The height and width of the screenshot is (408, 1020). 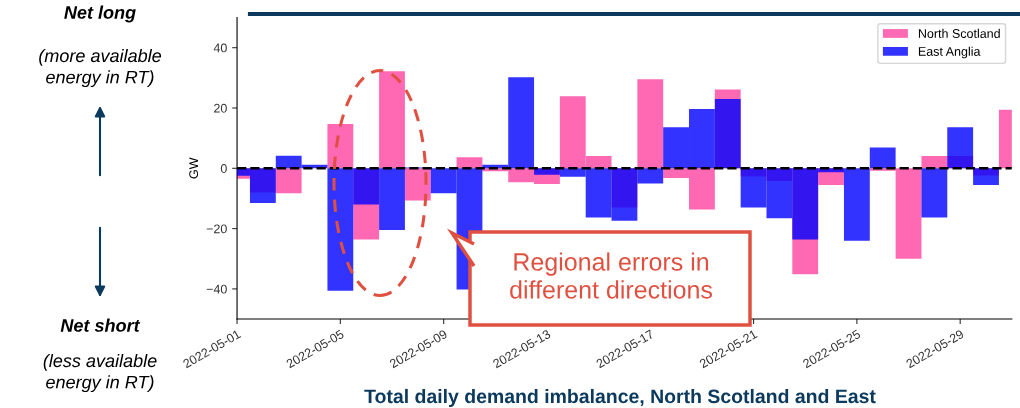 What do you see at coordinates (100, 373) in the screenshot?
I see `text: (less available energy in RT)` at bounding box center [100, 373].